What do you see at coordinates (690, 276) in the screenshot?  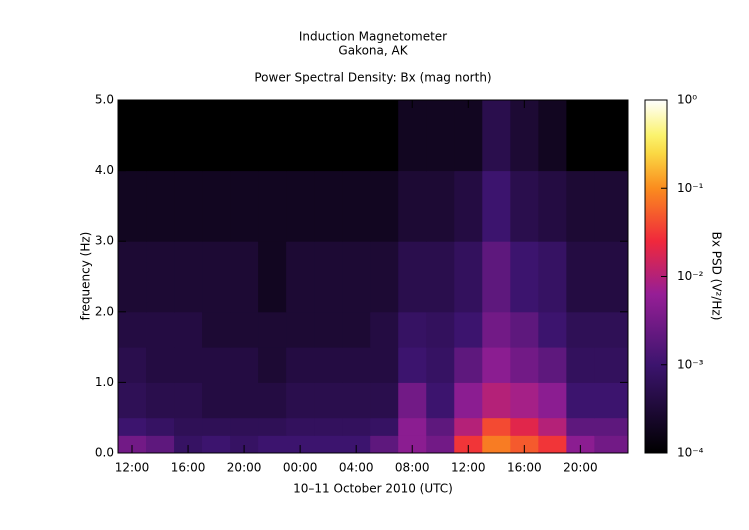 I see `colorbar-tick-label: 10⁻²` at bounding box center [690, 276].